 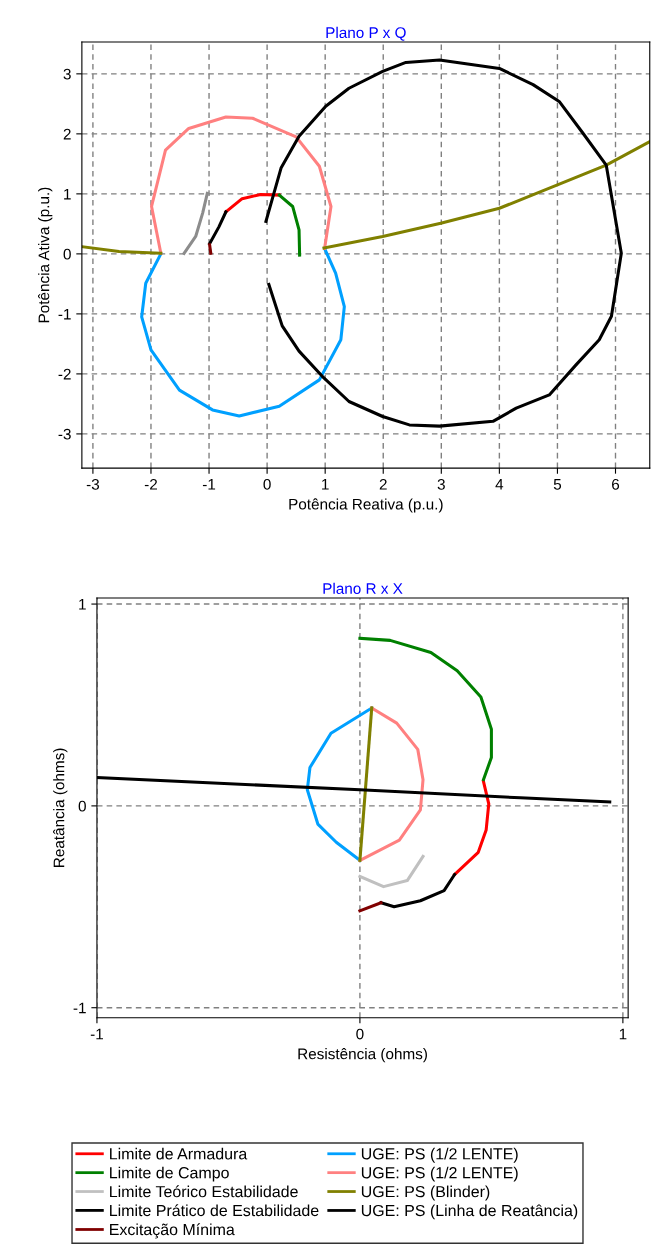 What do you see at coordinates (366, 505) in the screenshot?
I see `x-axis-title: Potência Reativa (p.u.)` at bounding box center [366, 505].